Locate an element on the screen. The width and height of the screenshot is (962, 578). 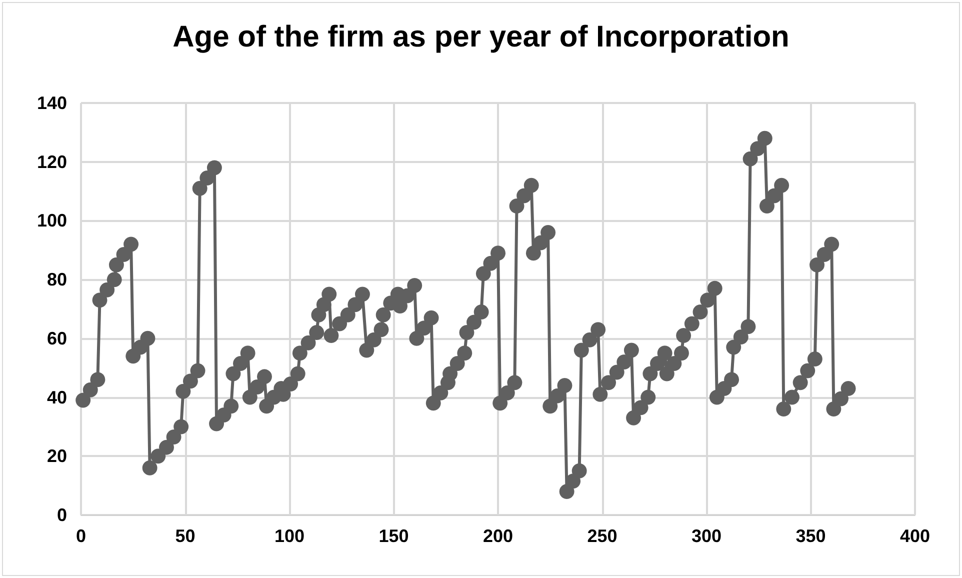
y-tick-label: 0 is located at coordinates (61, 515).